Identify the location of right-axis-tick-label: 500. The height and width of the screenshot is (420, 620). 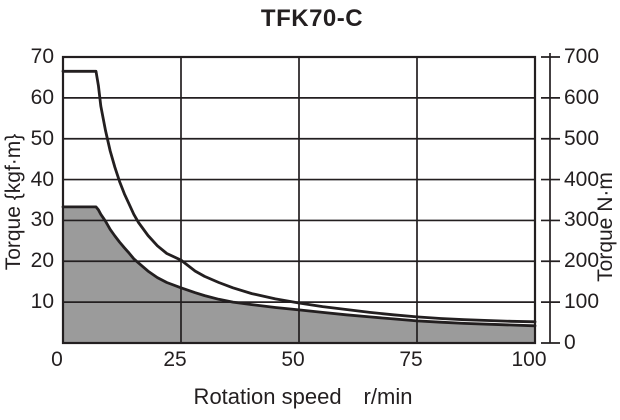
(582, 138).